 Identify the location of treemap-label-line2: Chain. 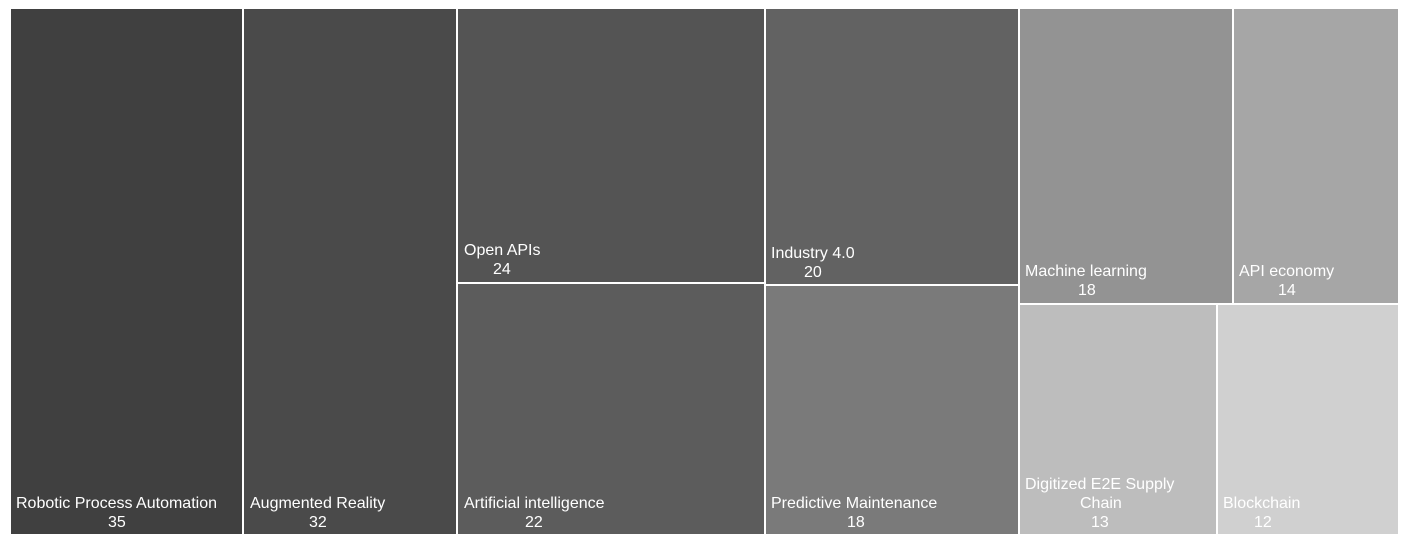
(1101, 503).